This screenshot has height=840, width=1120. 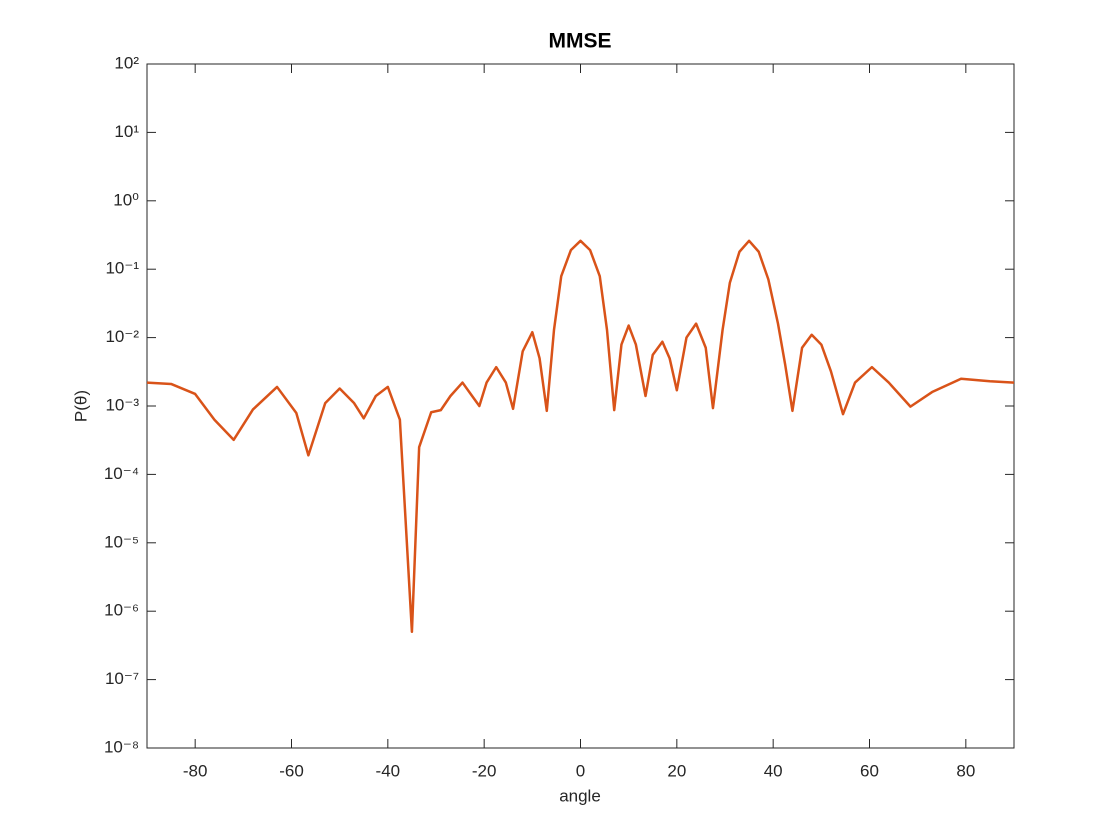 What do you see at coordinates (388, 770) in the screenshot?
I see `x-tick-label: -40` at bounding box center [388, 770].